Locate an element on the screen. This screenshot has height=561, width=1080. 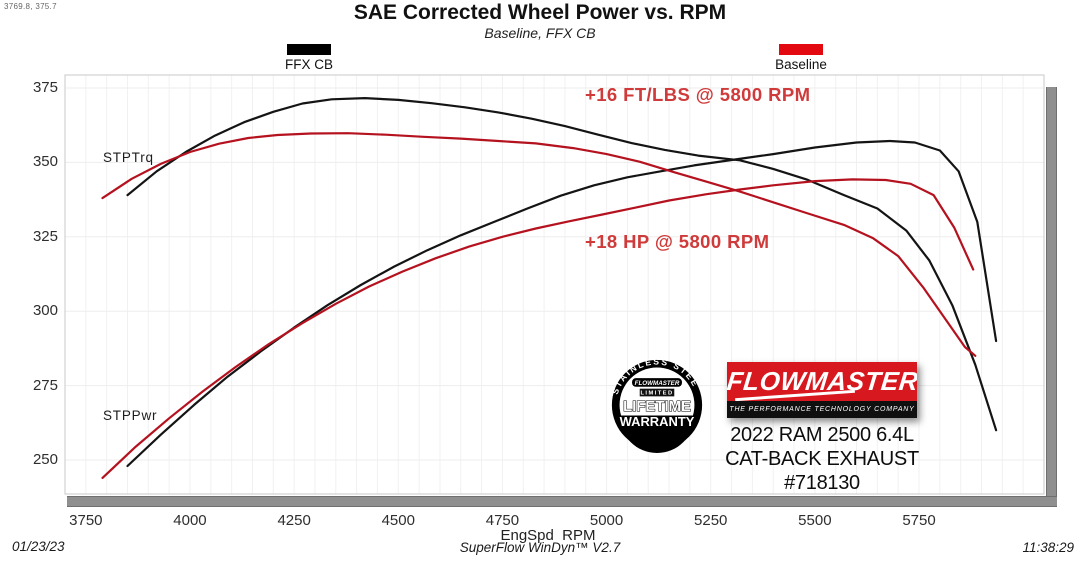
flowmaster-tagline: THE PERFORMANCE TECHNOLOGY COMPANY is located at coordinates (822, 409).